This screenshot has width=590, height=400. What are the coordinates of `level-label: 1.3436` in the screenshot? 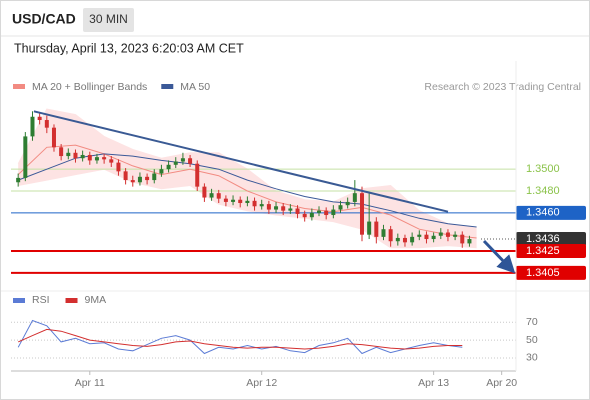 It's located at (543, 239).